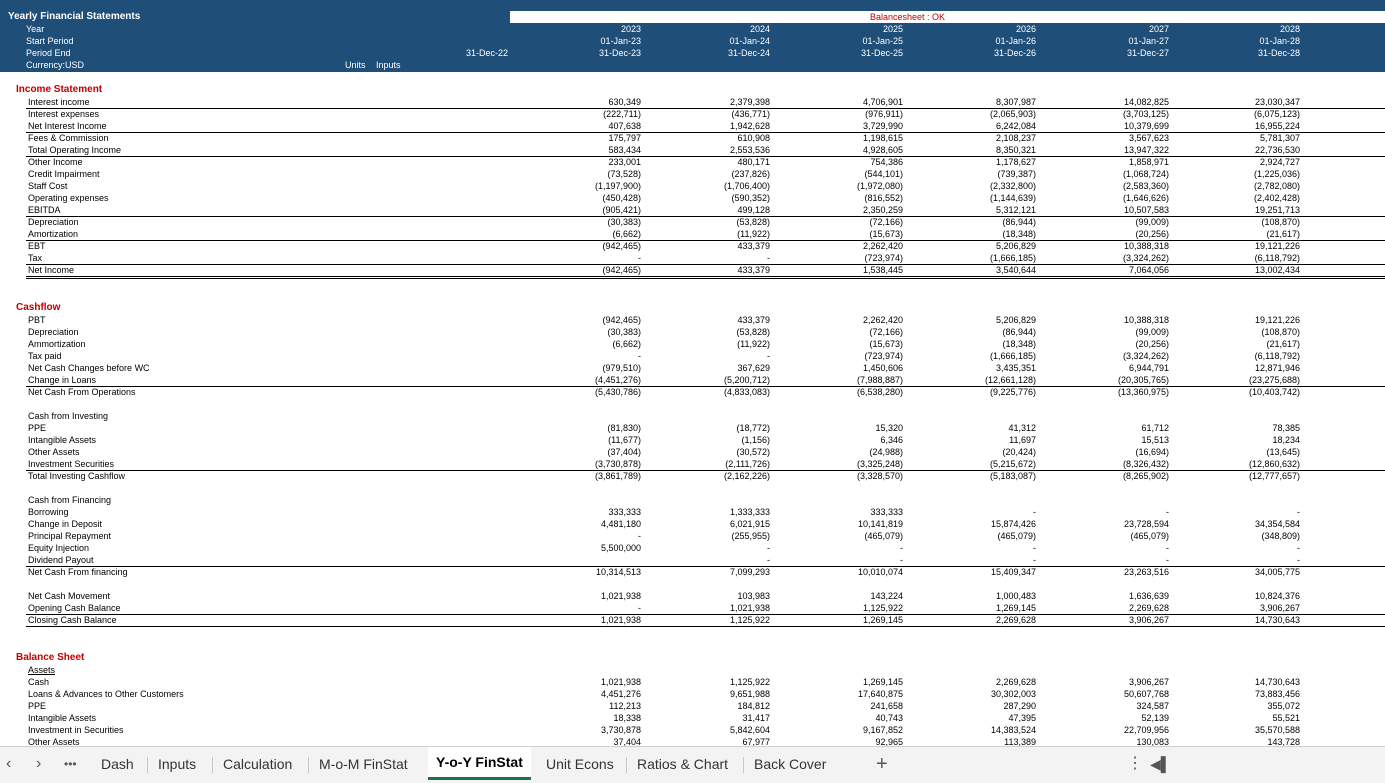  What do you see at coordinates (1010, 380) in the screenshot?
I see `value-cell: (12,661,128)` at bounding box center [1010, 380].